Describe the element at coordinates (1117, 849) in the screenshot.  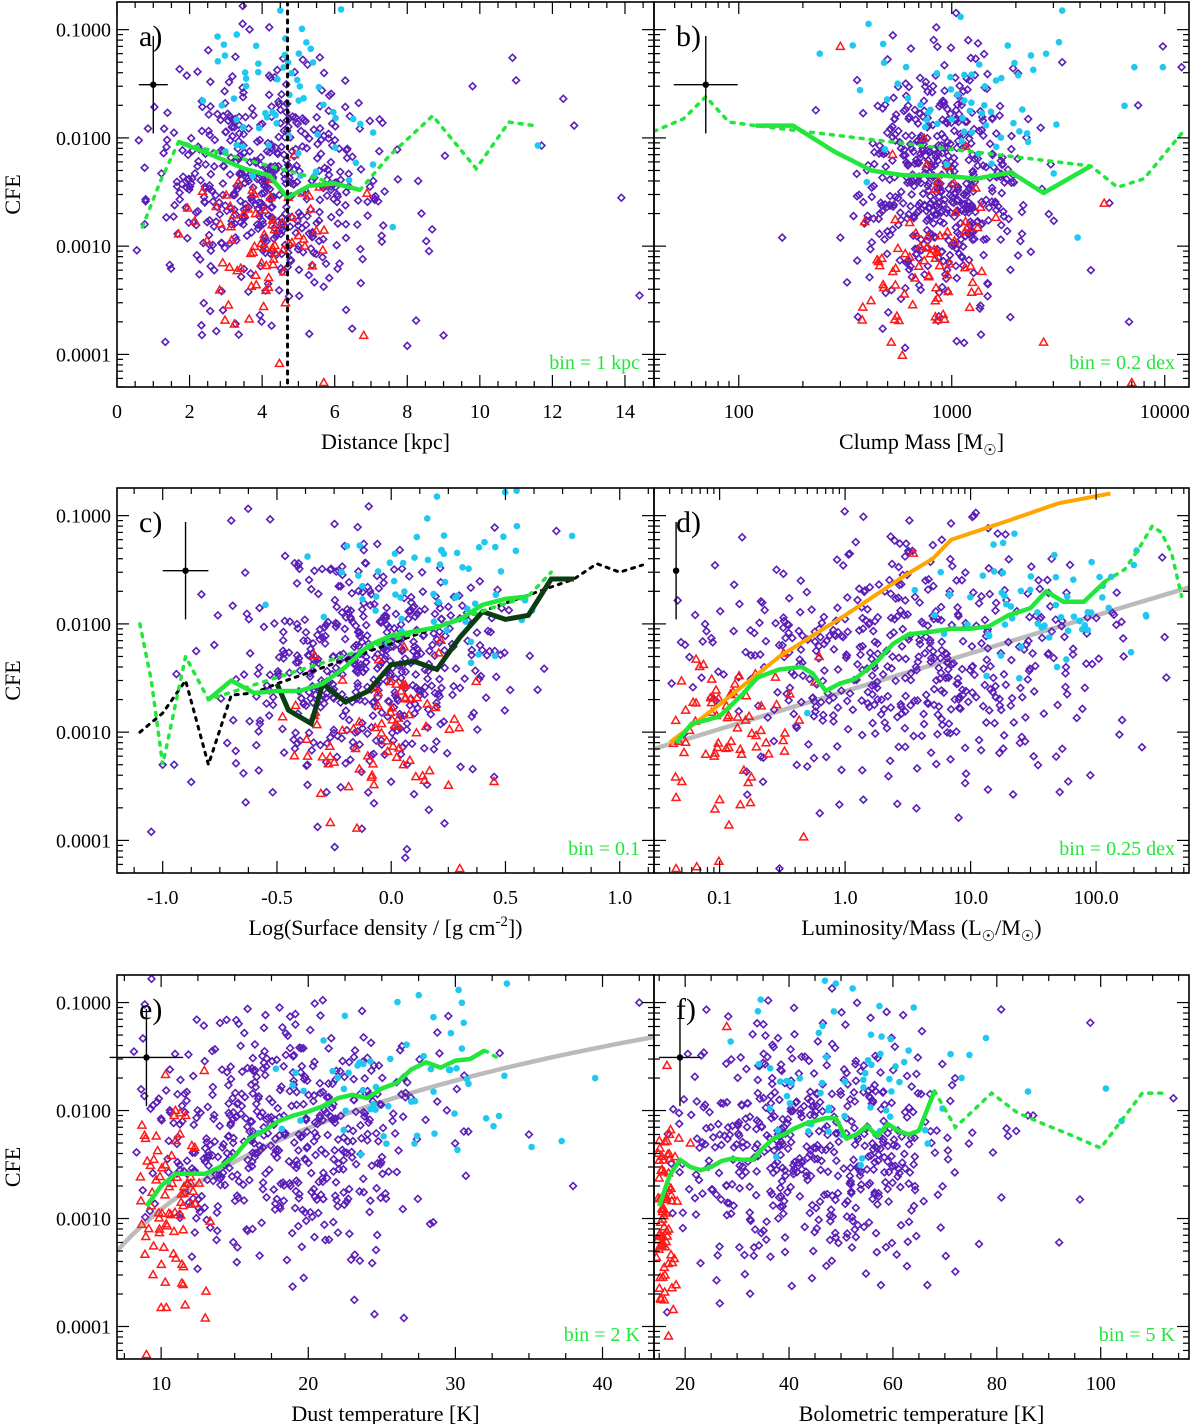
I see `panel-d-bin-note: bin = 0.25 dex` at that location.